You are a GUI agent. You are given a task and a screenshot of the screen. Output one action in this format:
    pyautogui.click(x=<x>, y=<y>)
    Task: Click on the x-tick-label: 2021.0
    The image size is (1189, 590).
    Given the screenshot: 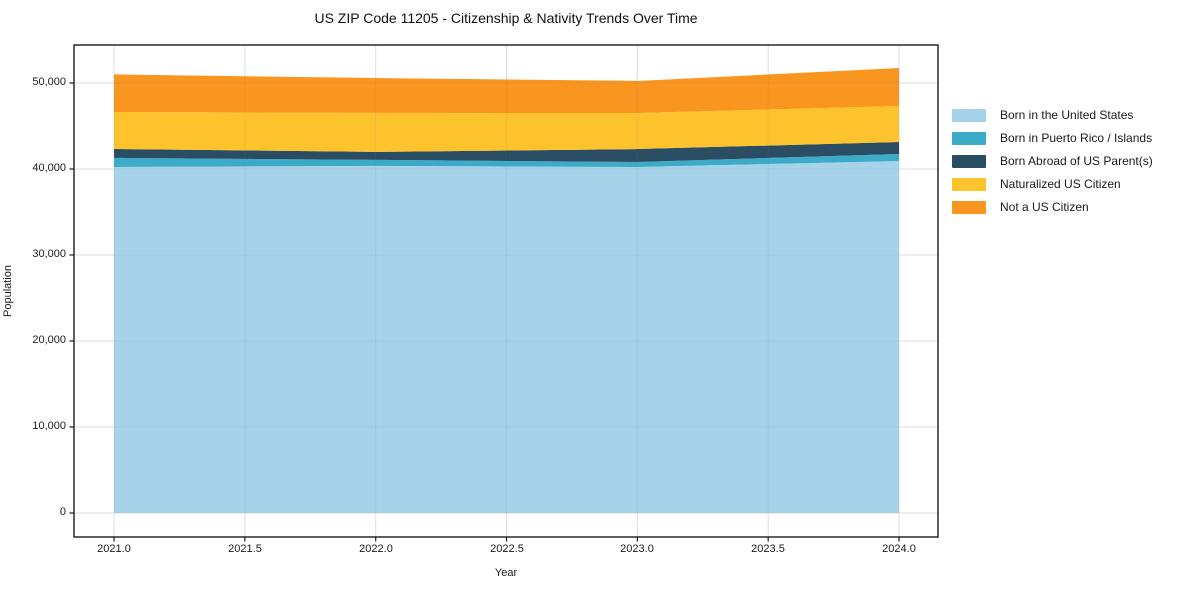 What is the action you would take?
    pyautogui.click(x=114, y=549)
    